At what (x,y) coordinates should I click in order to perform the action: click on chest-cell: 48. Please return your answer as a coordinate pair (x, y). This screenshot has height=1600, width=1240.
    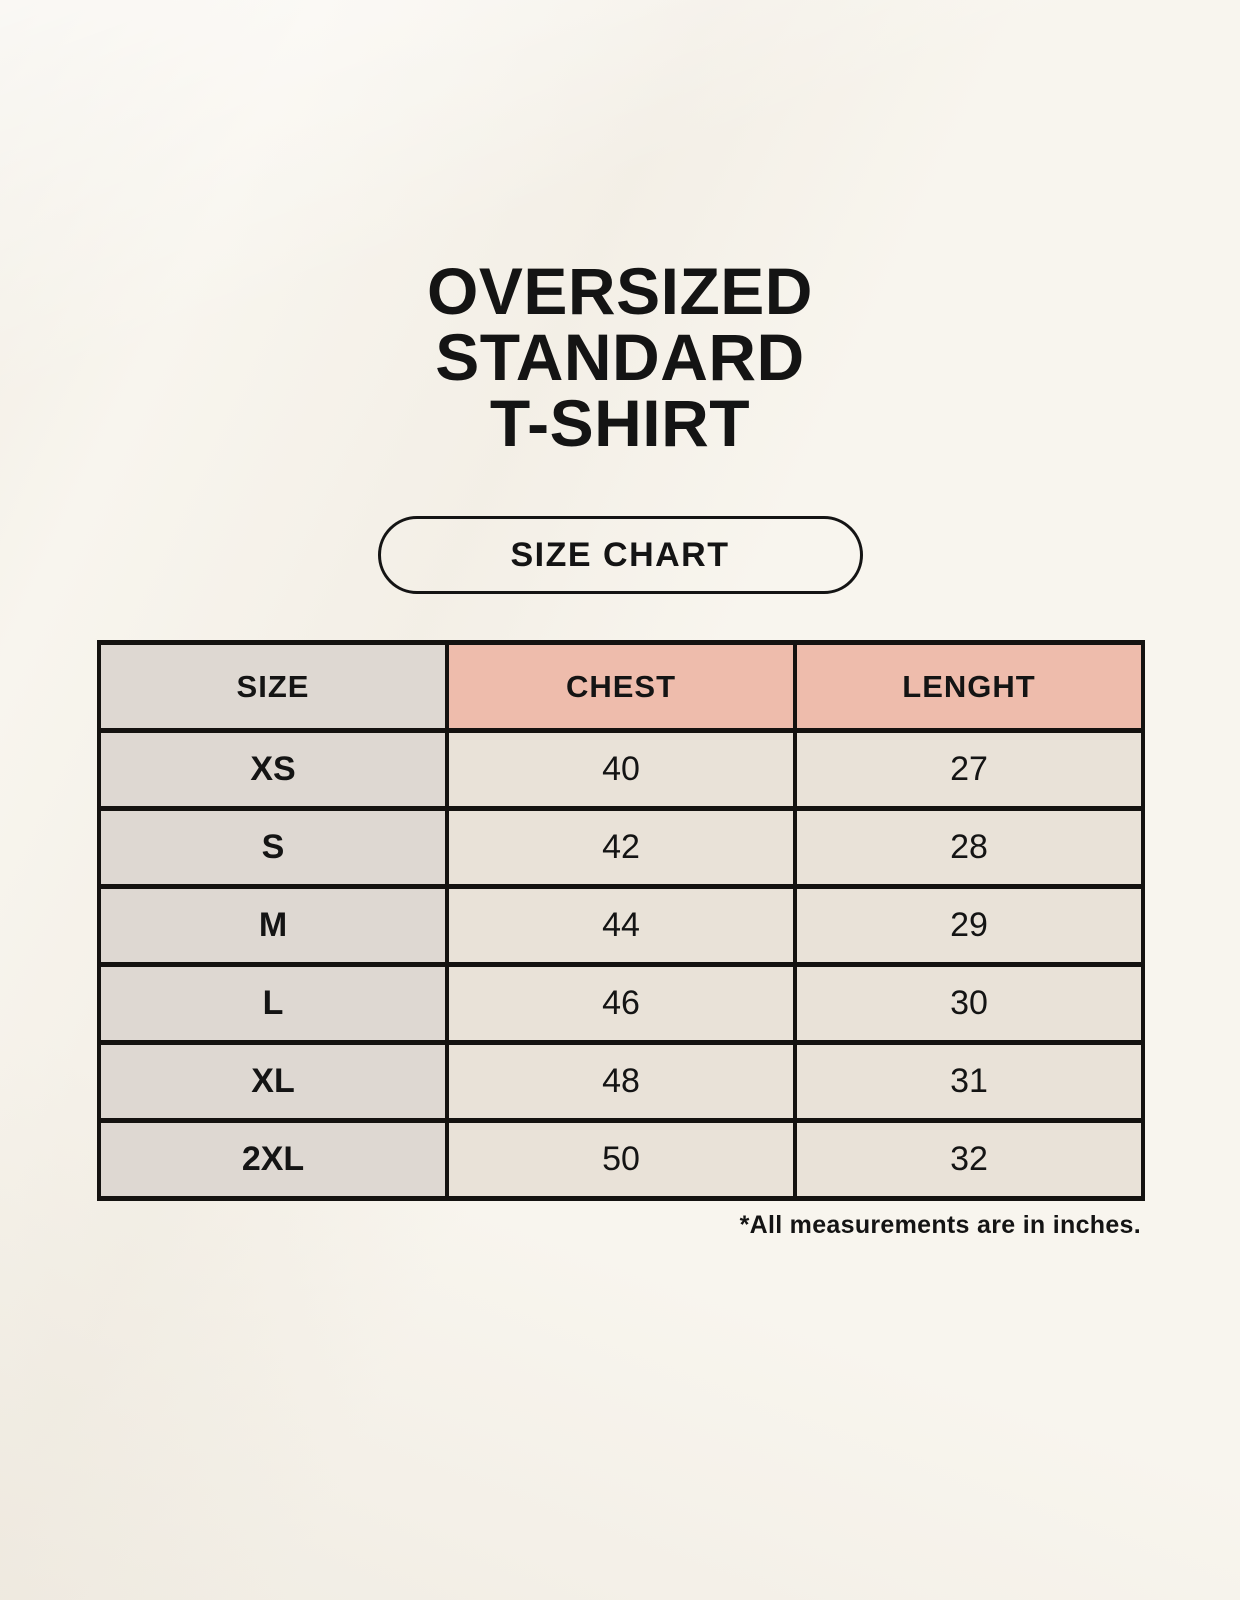
    Looking at the image, I should click on (621, 1081).